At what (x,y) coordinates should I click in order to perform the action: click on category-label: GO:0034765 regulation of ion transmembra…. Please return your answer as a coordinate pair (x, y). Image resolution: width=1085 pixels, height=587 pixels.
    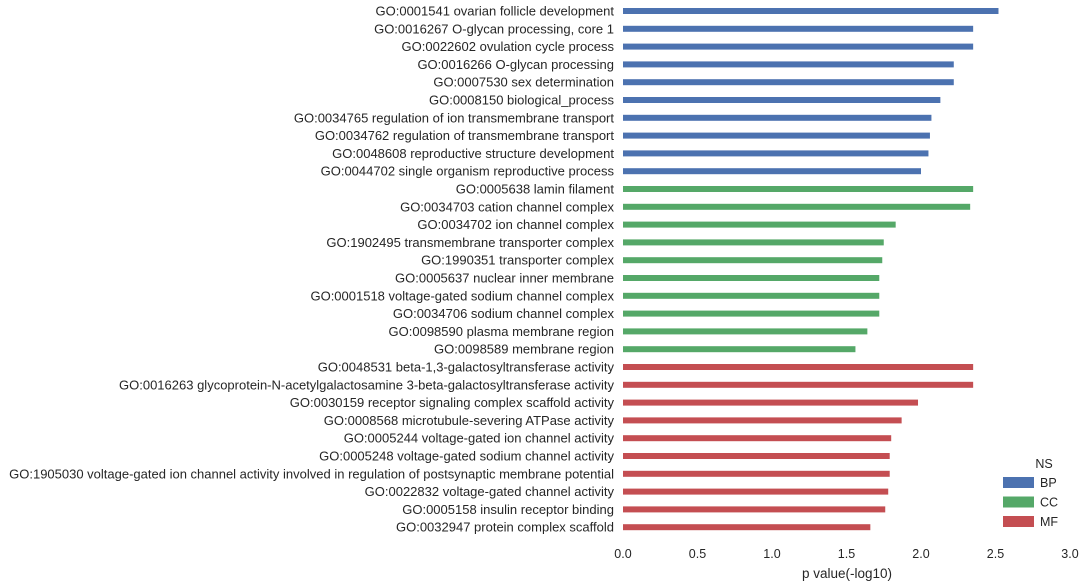
    Looking at the image, I should click on (454, 117).